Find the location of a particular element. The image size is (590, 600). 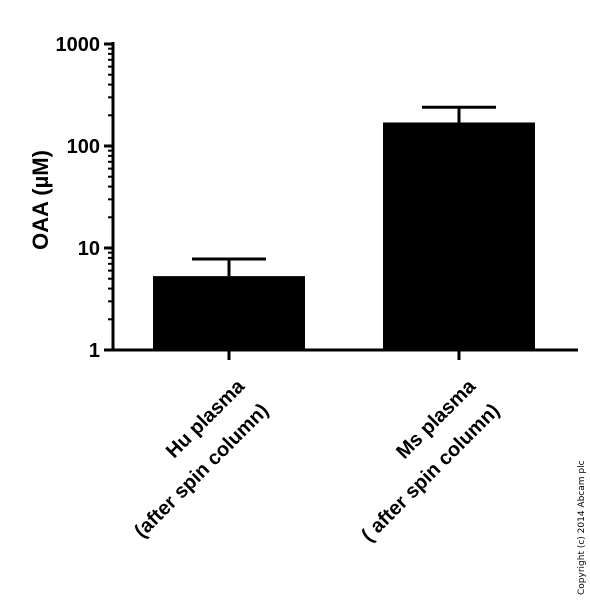

y-tick-label: 100 is located at coordinates (83, 147).